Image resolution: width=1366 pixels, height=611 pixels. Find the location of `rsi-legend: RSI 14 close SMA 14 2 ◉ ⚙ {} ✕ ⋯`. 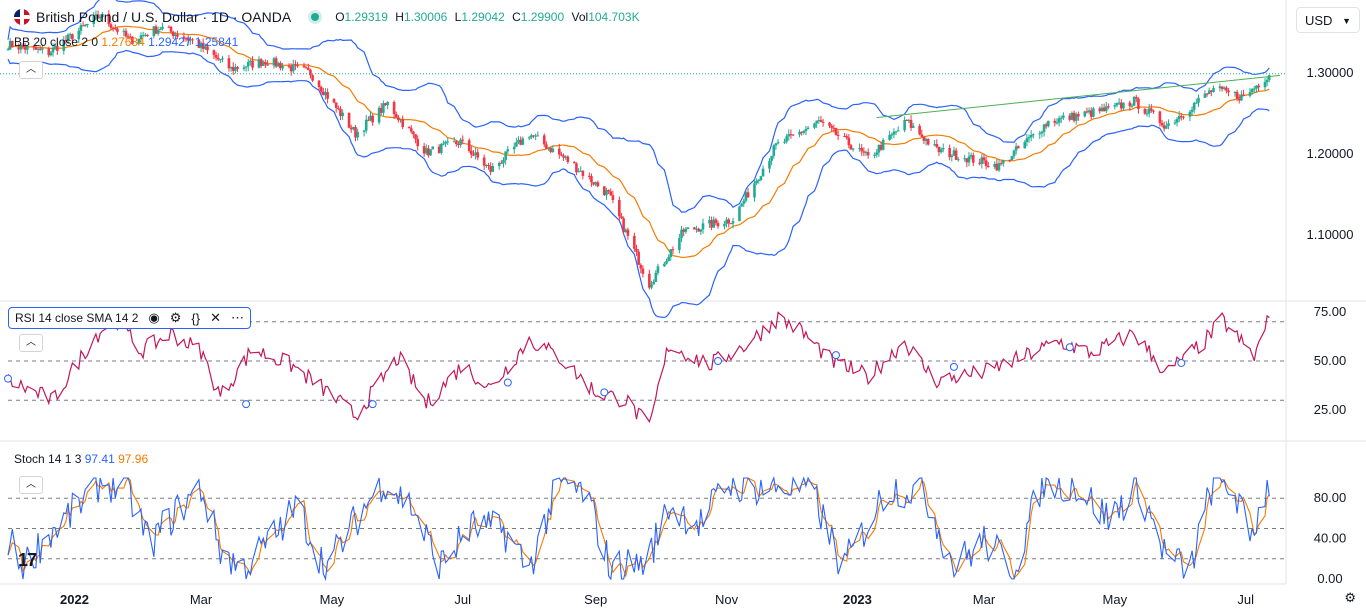

rsi-legend: RSI 14 close SMA 14 2 ◉ ⚙ {} ✕ ⋯ is located at coordinates (129, 318).